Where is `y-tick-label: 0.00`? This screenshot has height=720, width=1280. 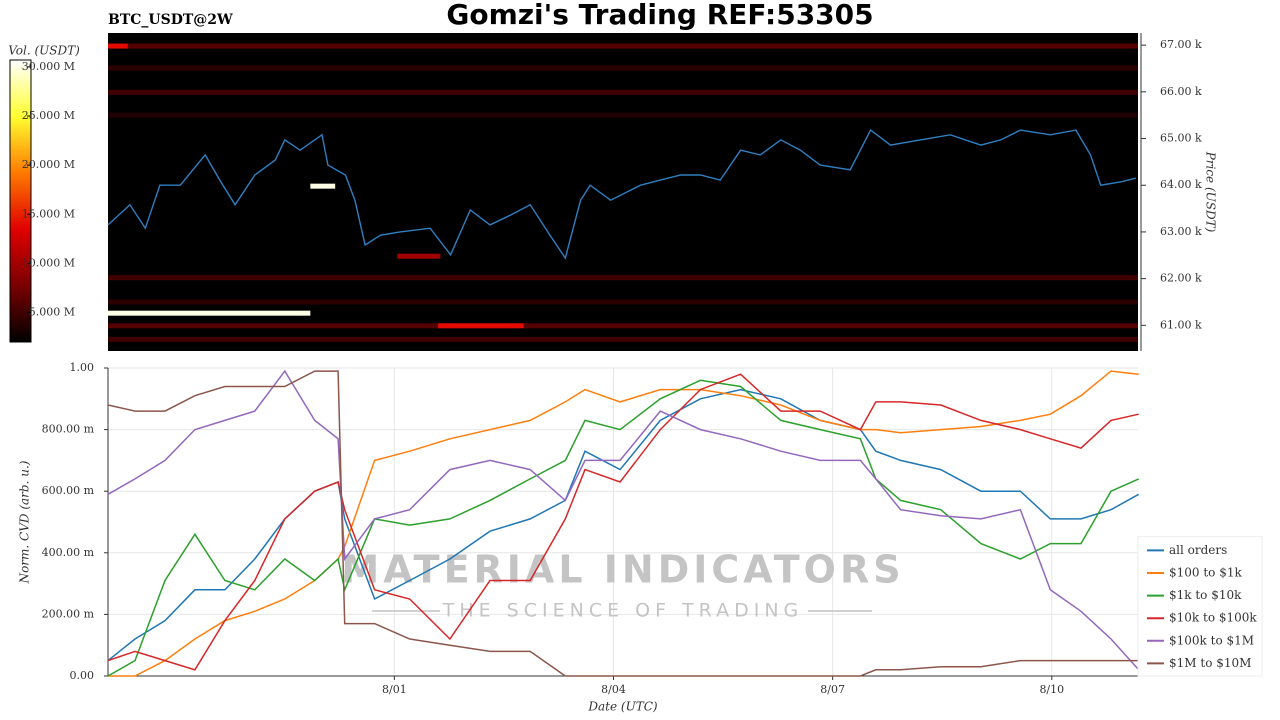
y-tick-label: 0.00 is located at coordinates (82, 675).